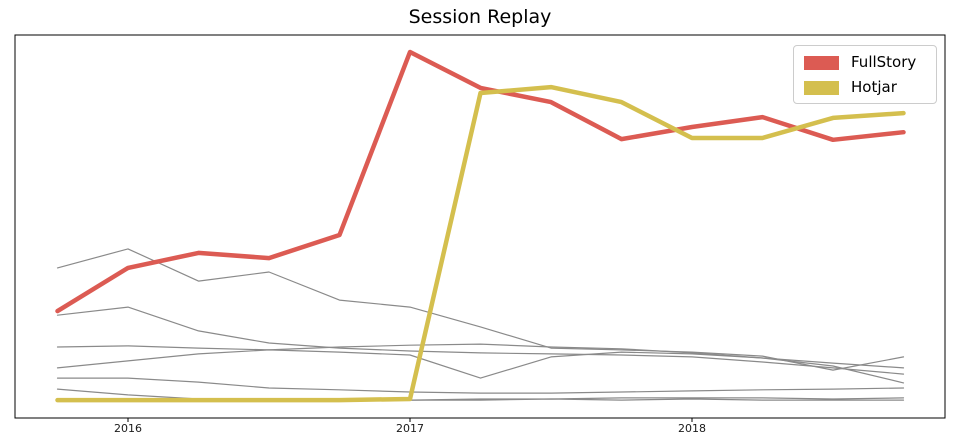 The width and height of the screenshot is (960, 446). What do you see at coordinates (692, 428) in the screenshot?
I see `x-tick-label-2018: 2018` at bounding box center [692, 428].